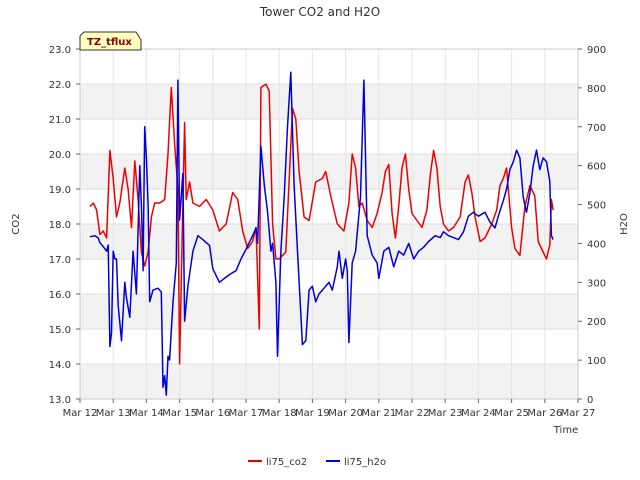  I want to click on y-right-tick-label: 600, so click(596, 167).